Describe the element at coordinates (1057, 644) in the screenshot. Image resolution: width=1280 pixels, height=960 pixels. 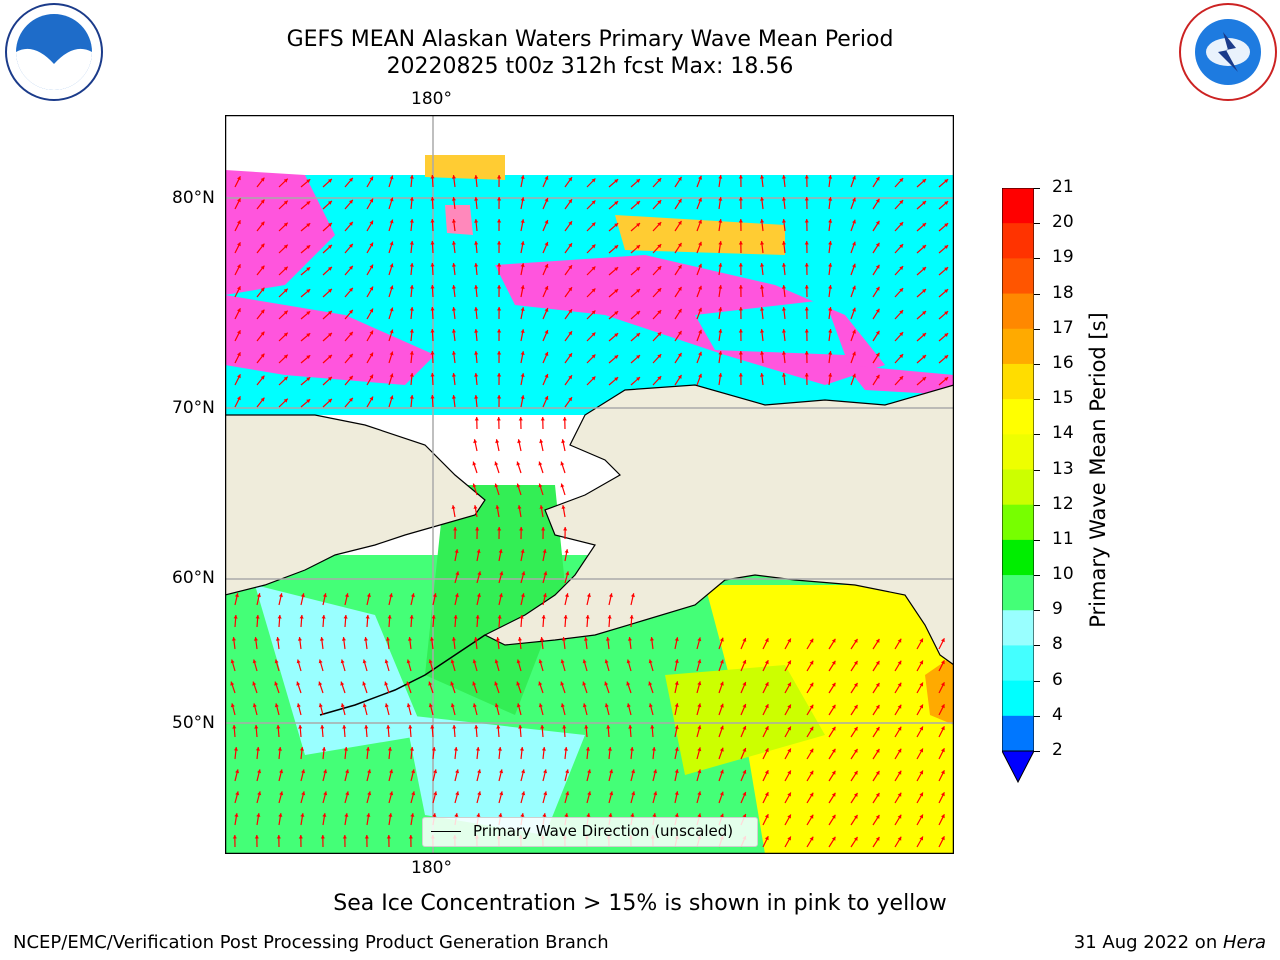
I see `colorbar-tick-label: 8` at that location.